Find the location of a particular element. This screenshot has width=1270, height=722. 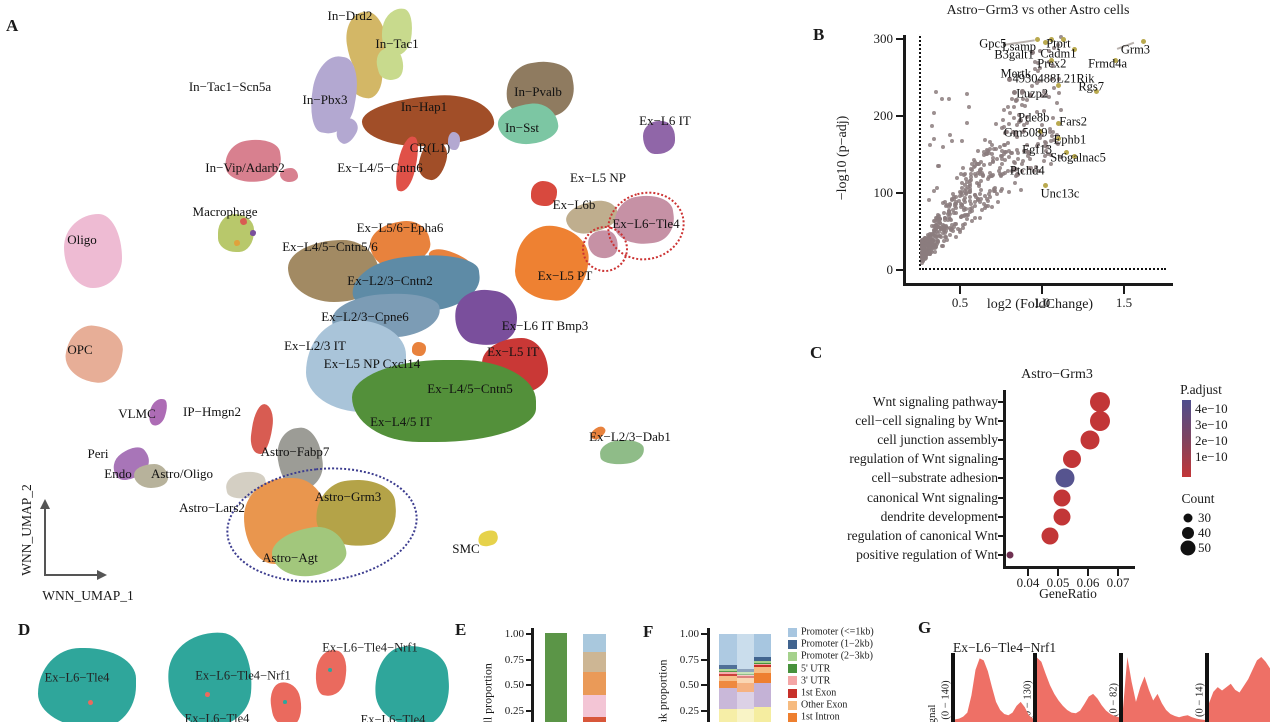

volcano-gene-label: Grm3 is located at coordinates (1135, 49).